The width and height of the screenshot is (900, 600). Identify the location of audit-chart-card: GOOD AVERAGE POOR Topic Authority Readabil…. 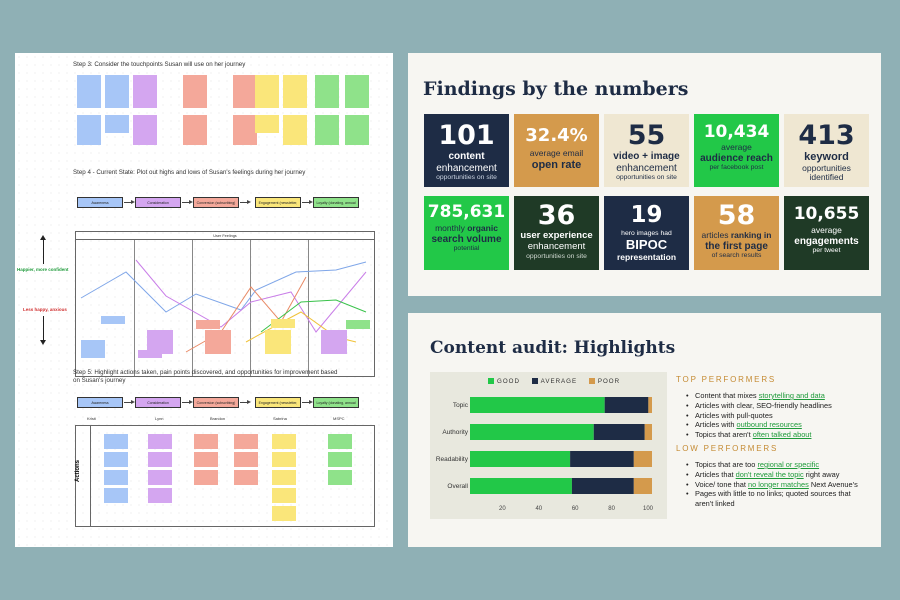
(548, 445).